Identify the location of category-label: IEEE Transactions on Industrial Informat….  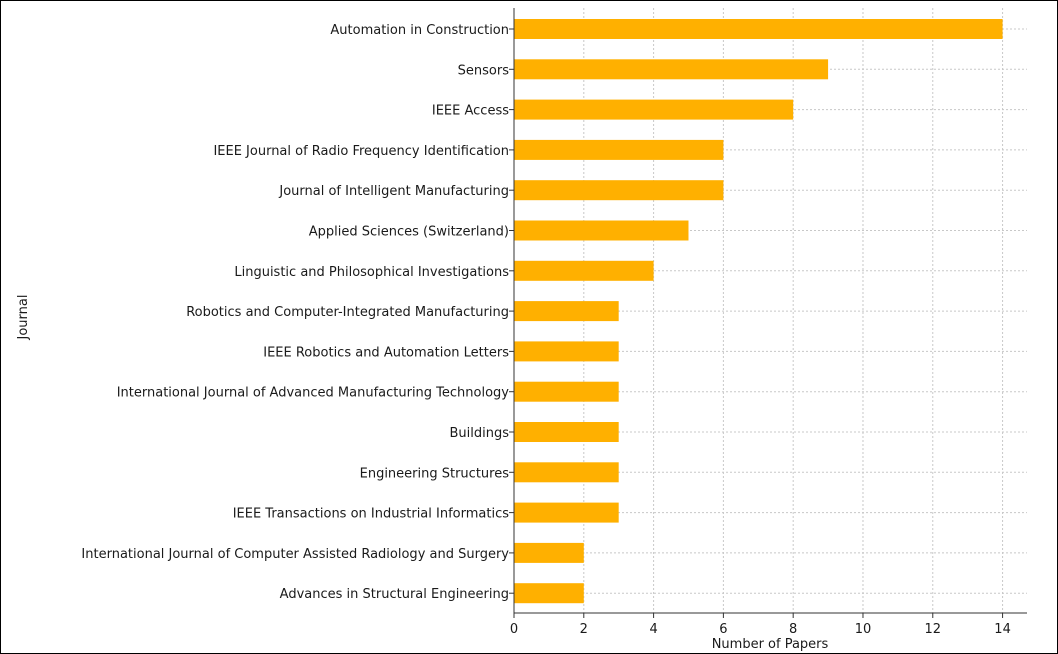
(371, 514).